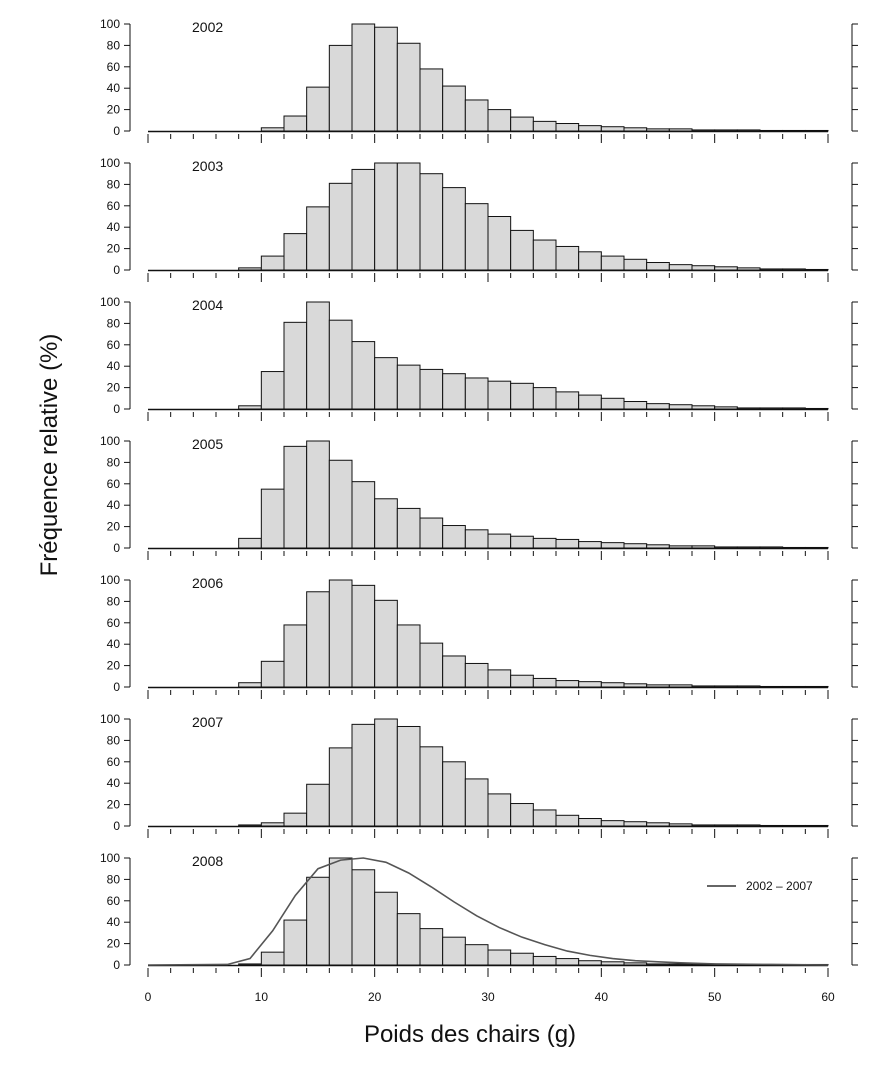  I want to click on x-tick-label: 50, so click(715, 997).